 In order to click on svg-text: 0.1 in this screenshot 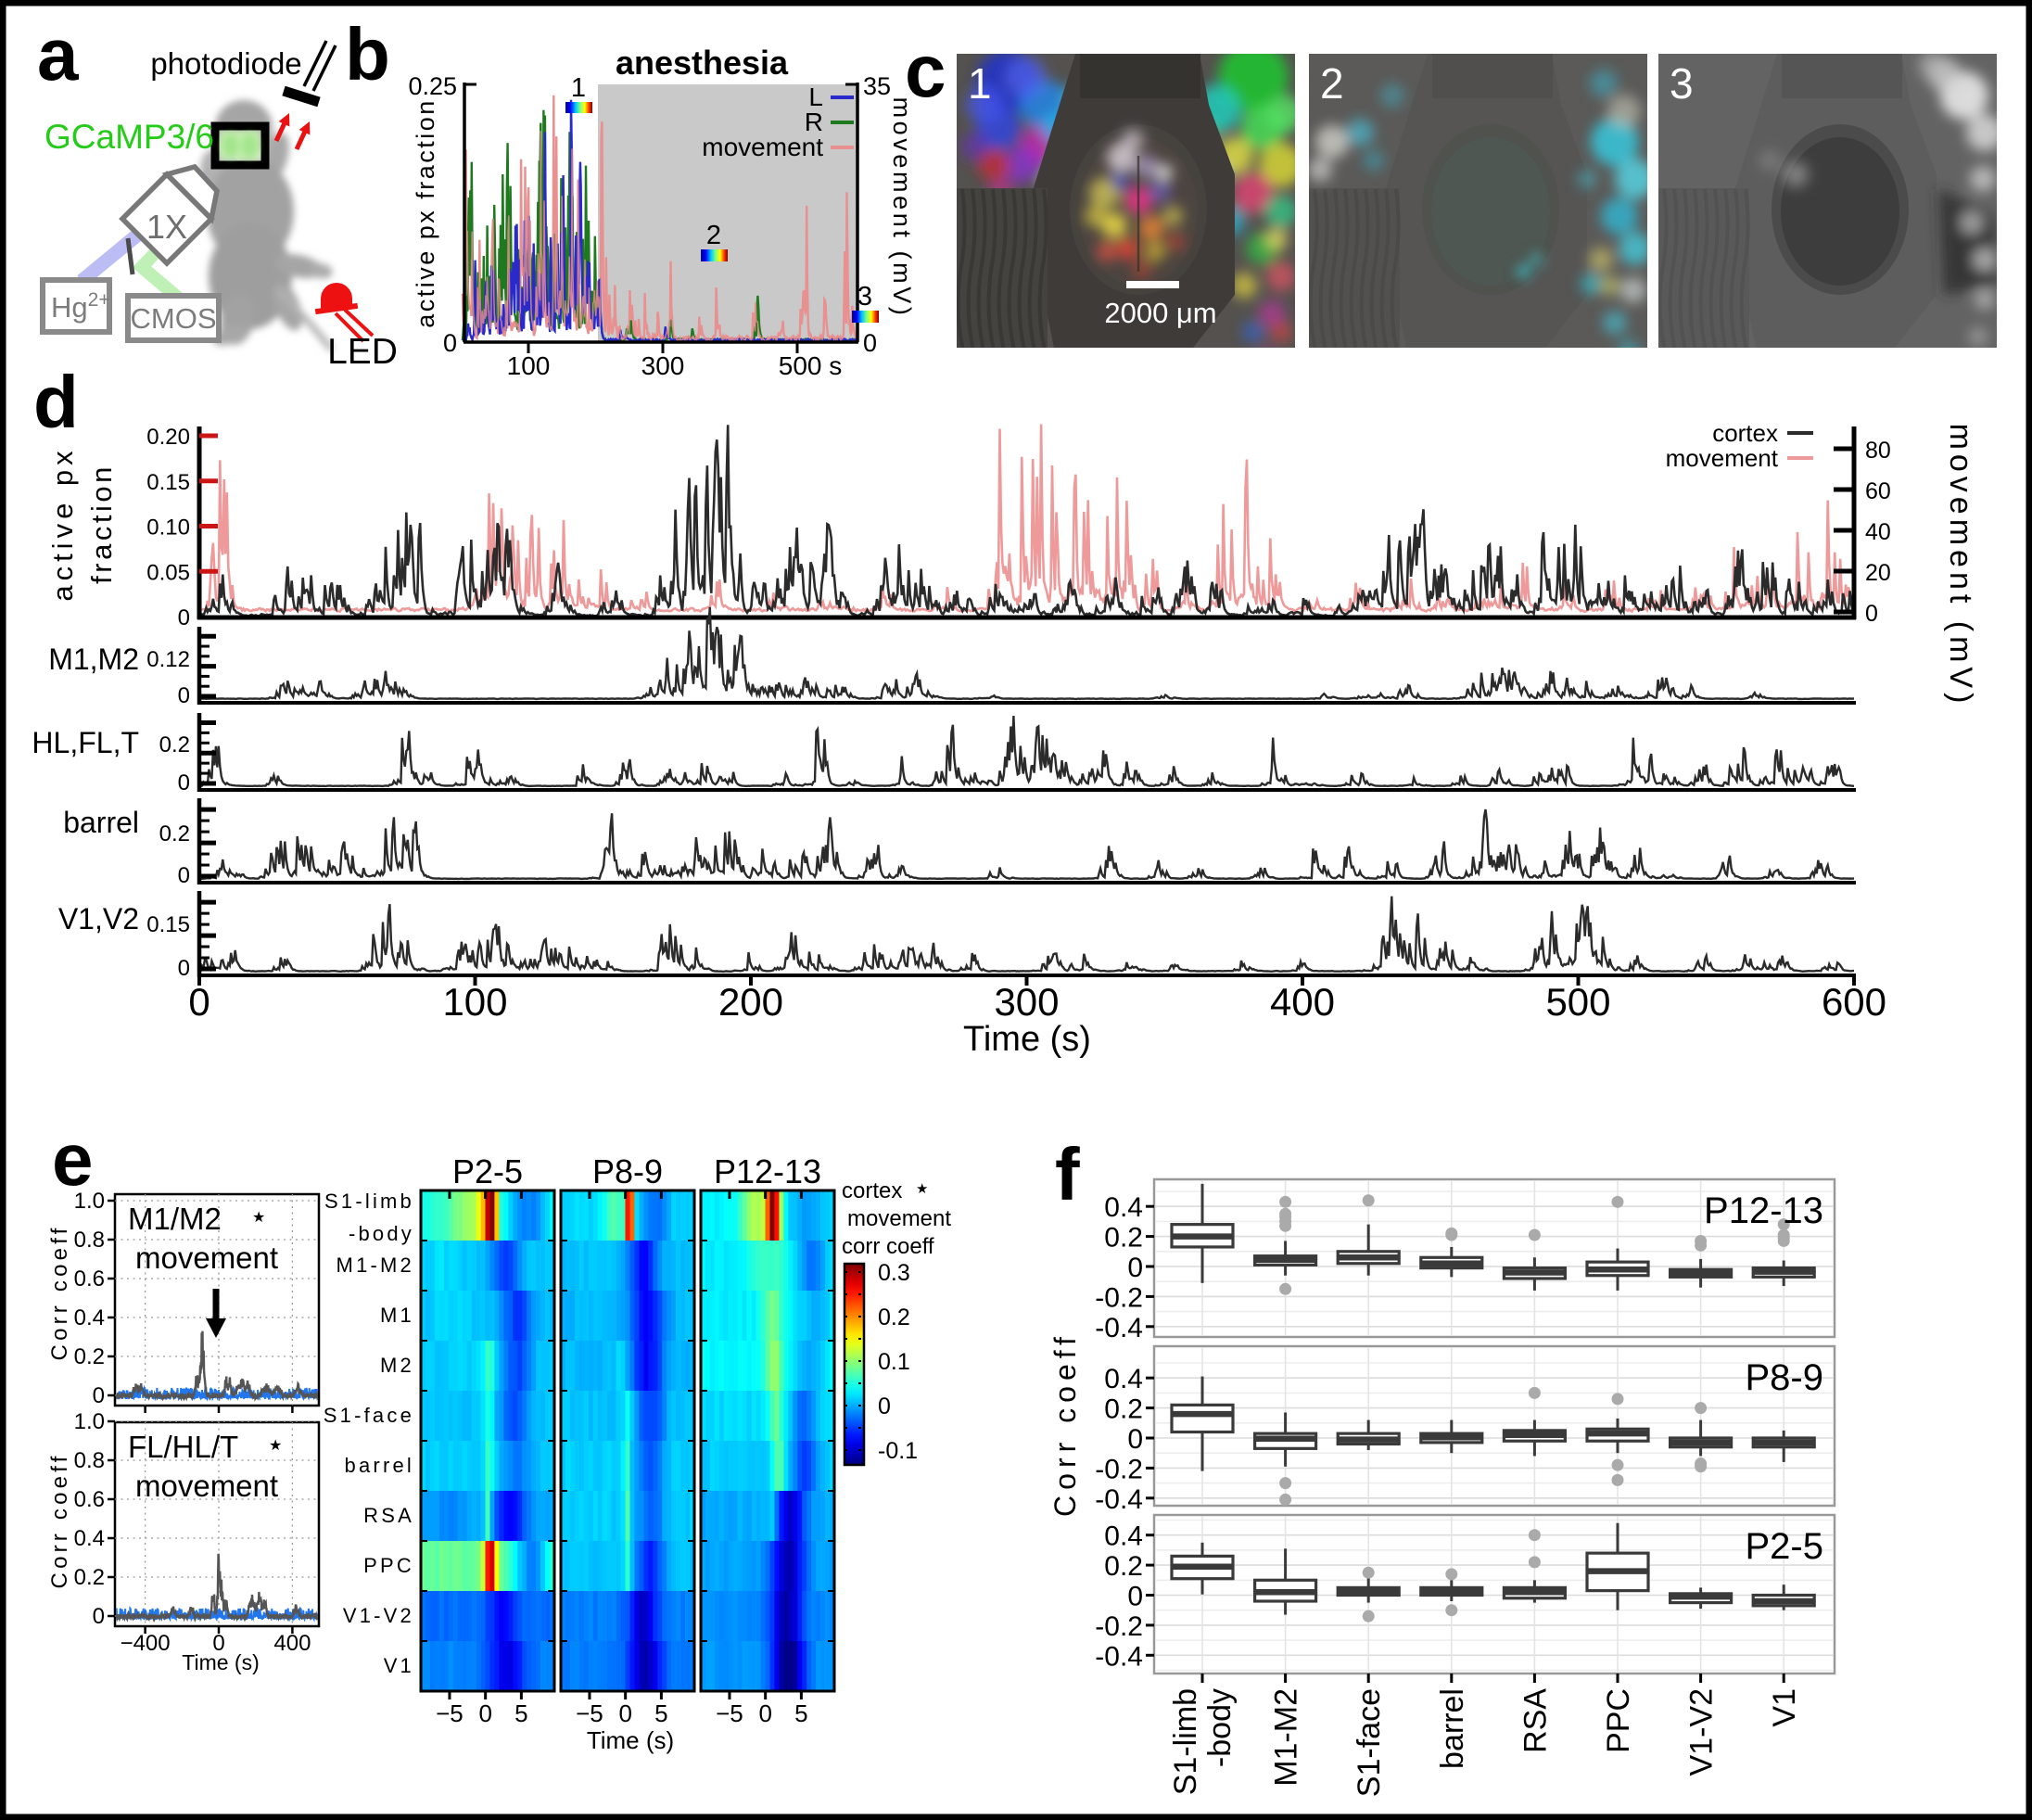, I will do `click(894, 1362)`.